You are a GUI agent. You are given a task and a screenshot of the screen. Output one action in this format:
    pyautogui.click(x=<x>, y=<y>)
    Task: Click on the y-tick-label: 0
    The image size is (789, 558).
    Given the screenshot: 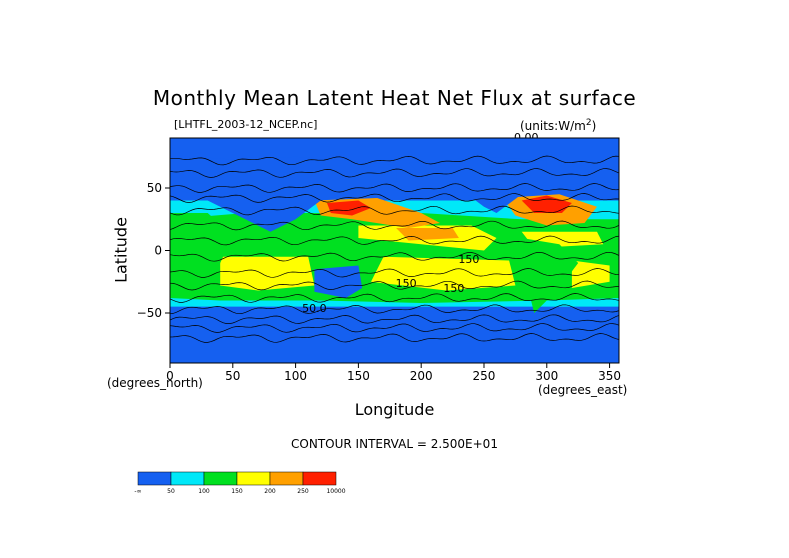 What is the action you would take?
    pyautogui.click(x=158, y=251)
    